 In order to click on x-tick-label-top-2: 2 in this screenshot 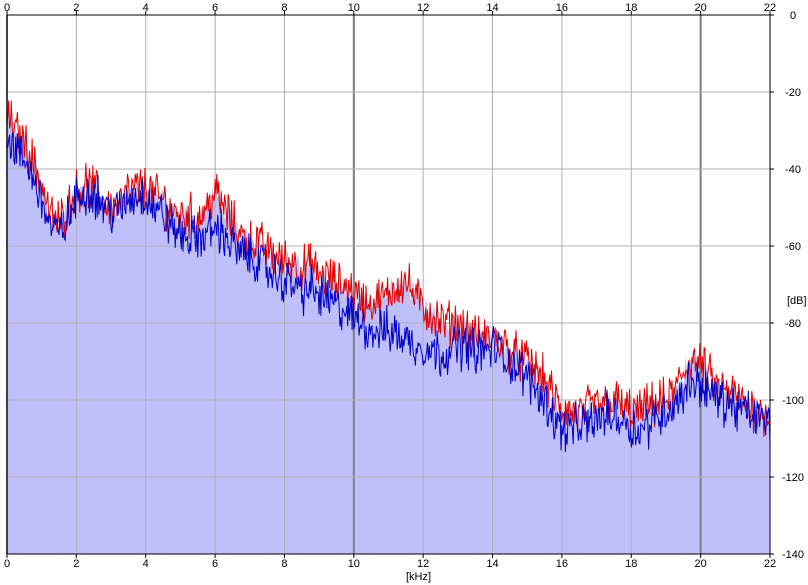, I will do `click(76, 8)`.